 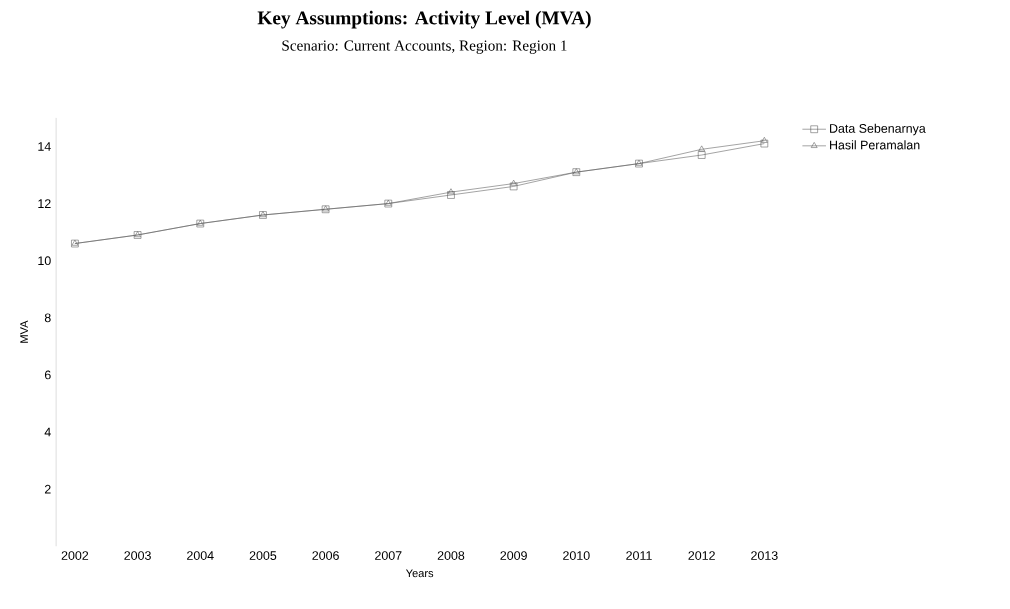 What do you see at coordinates (44, 261) in the screenshot?
I see `y-tick-label: 10` at bounding box center [44, 261].